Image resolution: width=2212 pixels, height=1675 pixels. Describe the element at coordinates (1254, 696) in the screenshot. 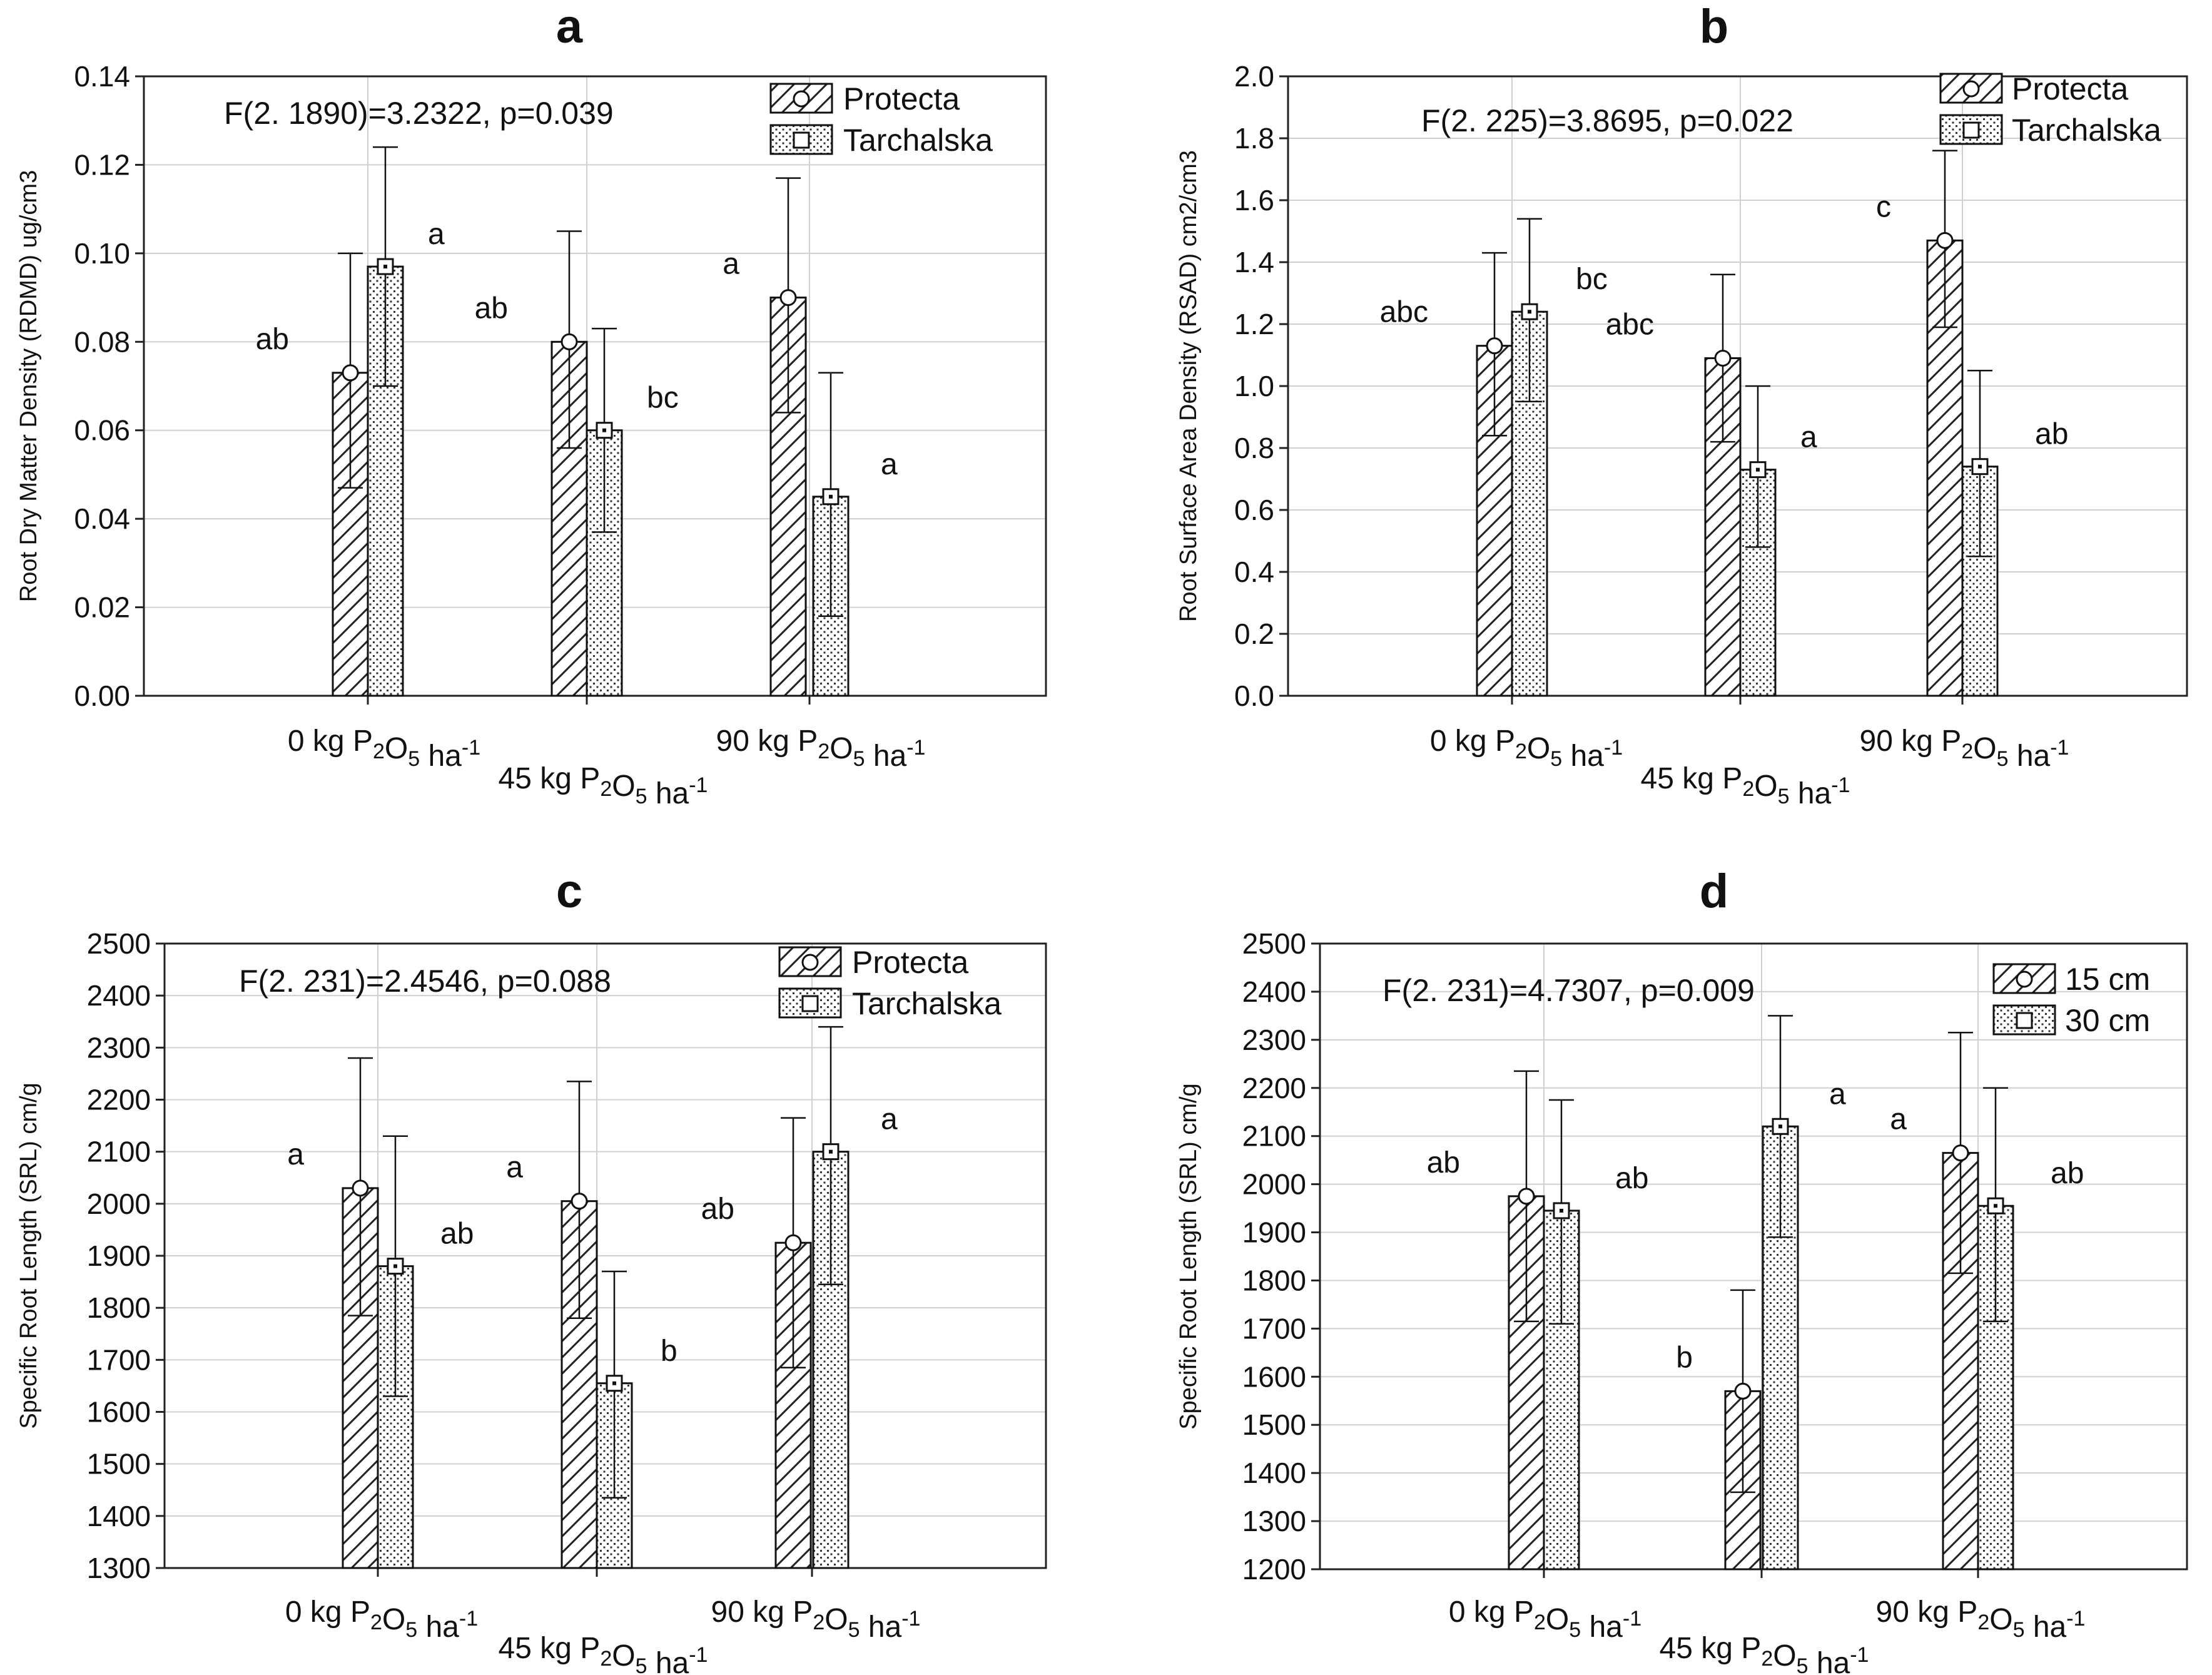

I see `y-tick-label: 0.0` at that location.